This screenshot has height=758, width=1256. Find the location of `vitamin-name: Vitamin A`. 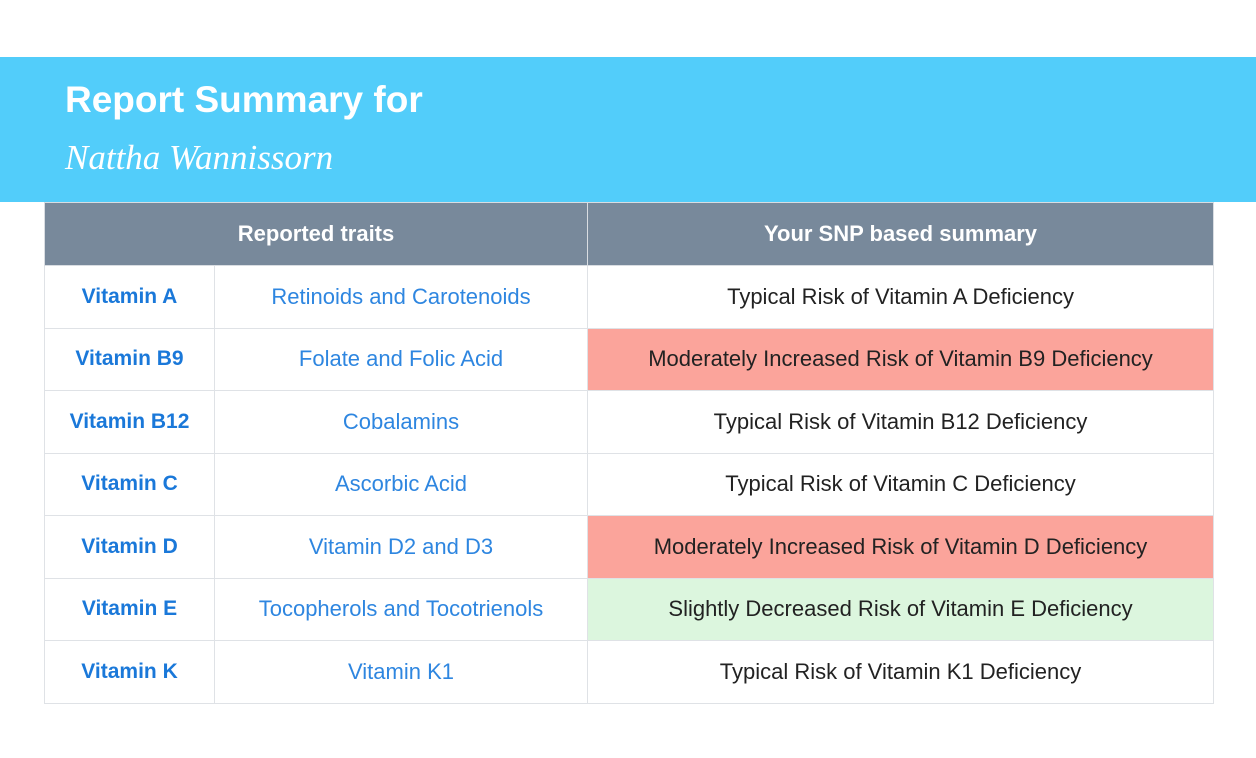

vitamin-name: Vitamin A is located at coordinates (129, 297).